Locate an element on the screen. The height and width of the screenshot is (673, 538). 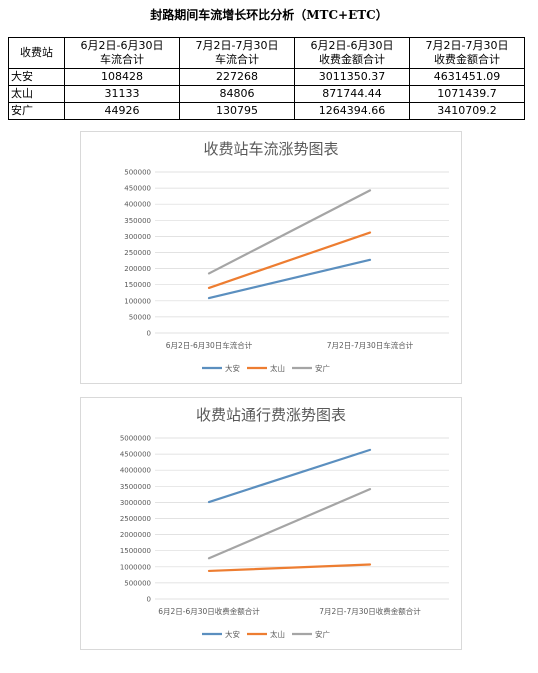
traffic-title: 收费站车流涨势图表 is located at coordinates (270, 149).